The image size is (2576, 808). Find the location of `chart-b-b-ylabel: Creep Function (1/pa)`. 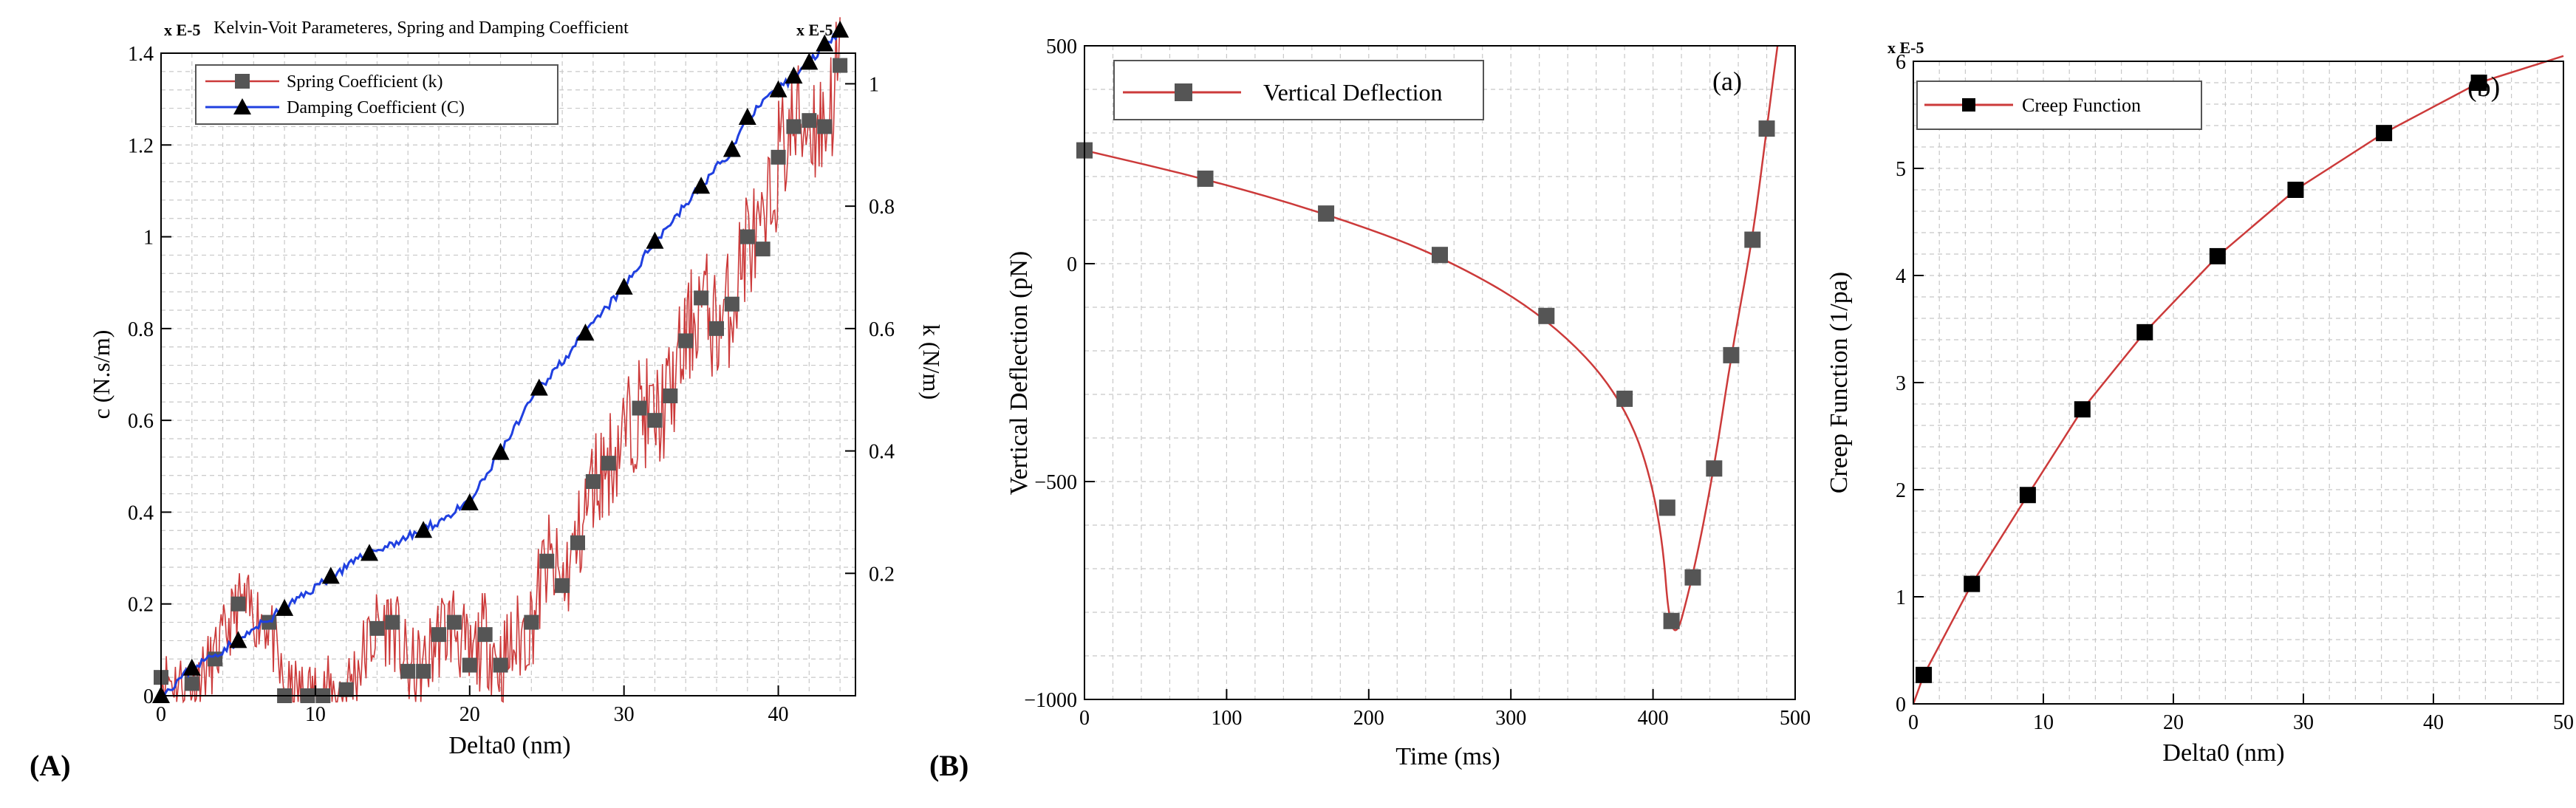

chart-b-b-ylabel: Creep Function (1/pa) is located at coordinates (1839, 383).